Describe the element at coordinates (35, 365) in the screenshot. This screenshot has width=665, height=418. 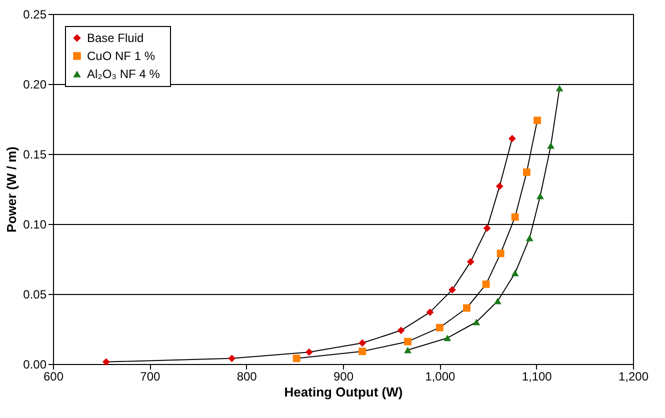
I see `y-tick-label: 0.00` at that location.